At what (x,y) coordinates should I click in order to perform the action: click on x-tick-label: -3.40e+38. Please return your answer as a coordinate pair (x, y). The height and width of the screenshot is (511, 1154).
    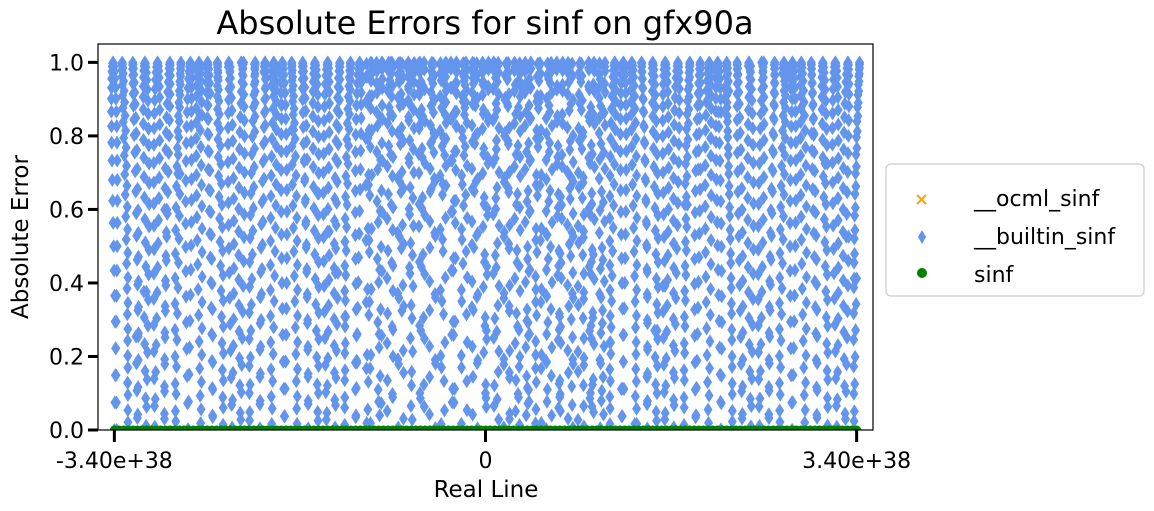
    Looking at the image, I should click on (114, 461).